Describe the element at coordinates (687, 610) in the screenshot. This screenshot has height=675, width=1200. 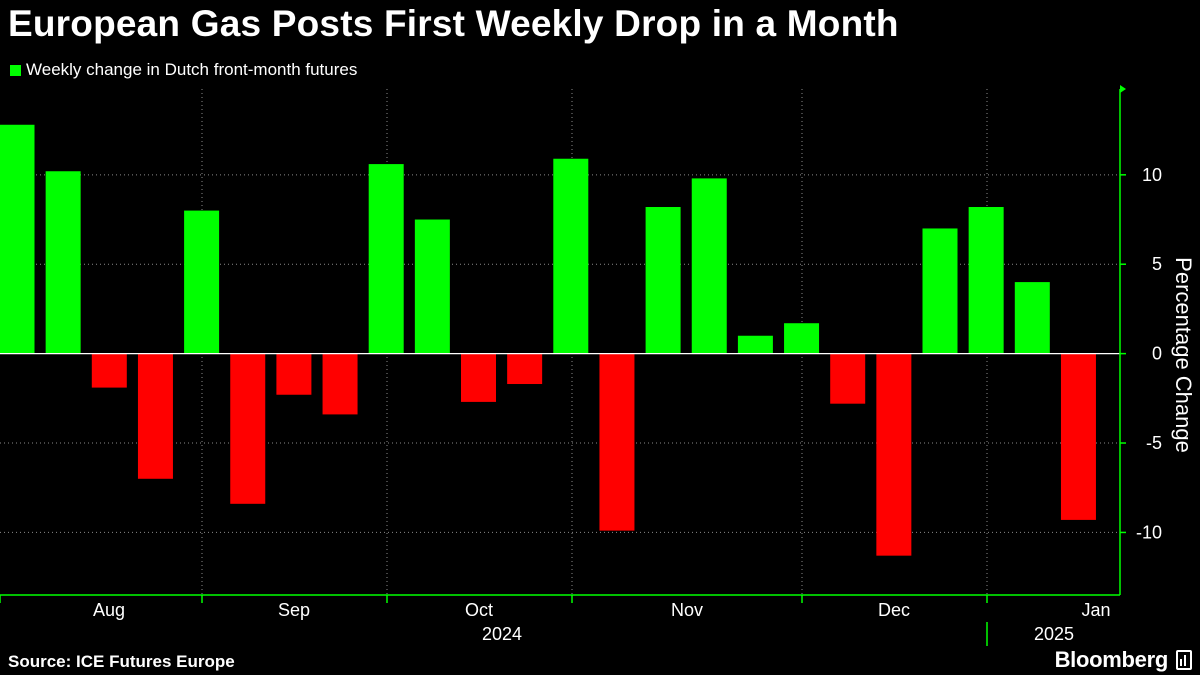
I see `x-tick-label: Nov` at that location.